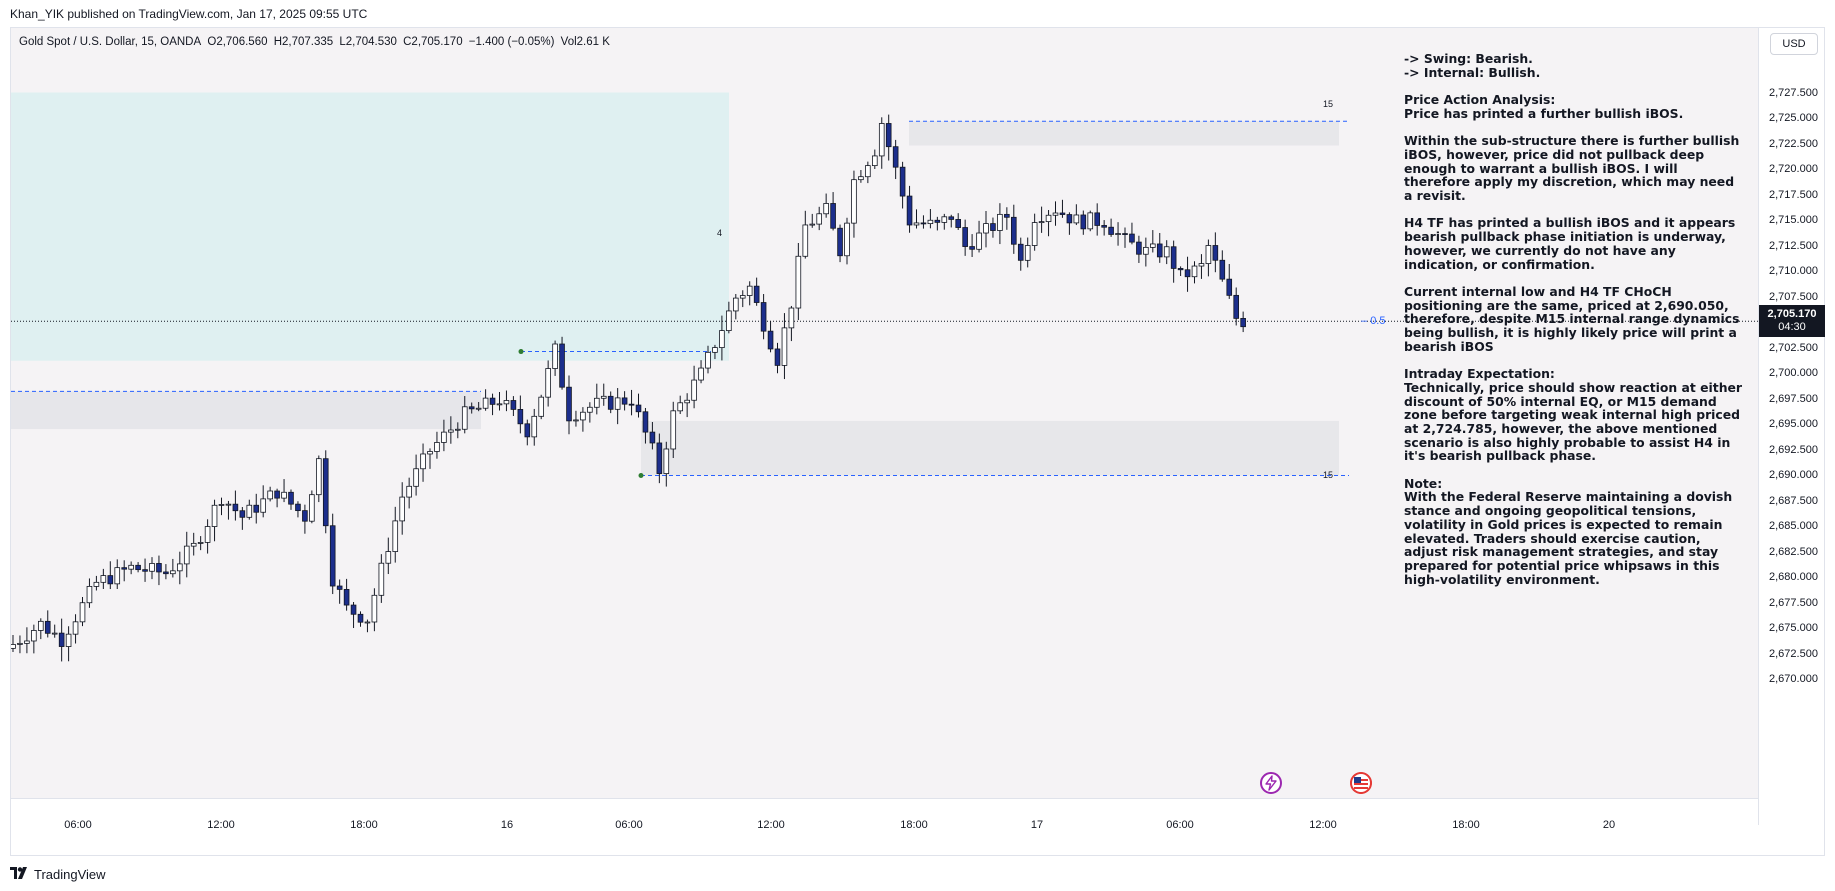 This screenshot has width=1835, height=891. I want to click on bar-countdown: 04:30, so click(1792, 327).